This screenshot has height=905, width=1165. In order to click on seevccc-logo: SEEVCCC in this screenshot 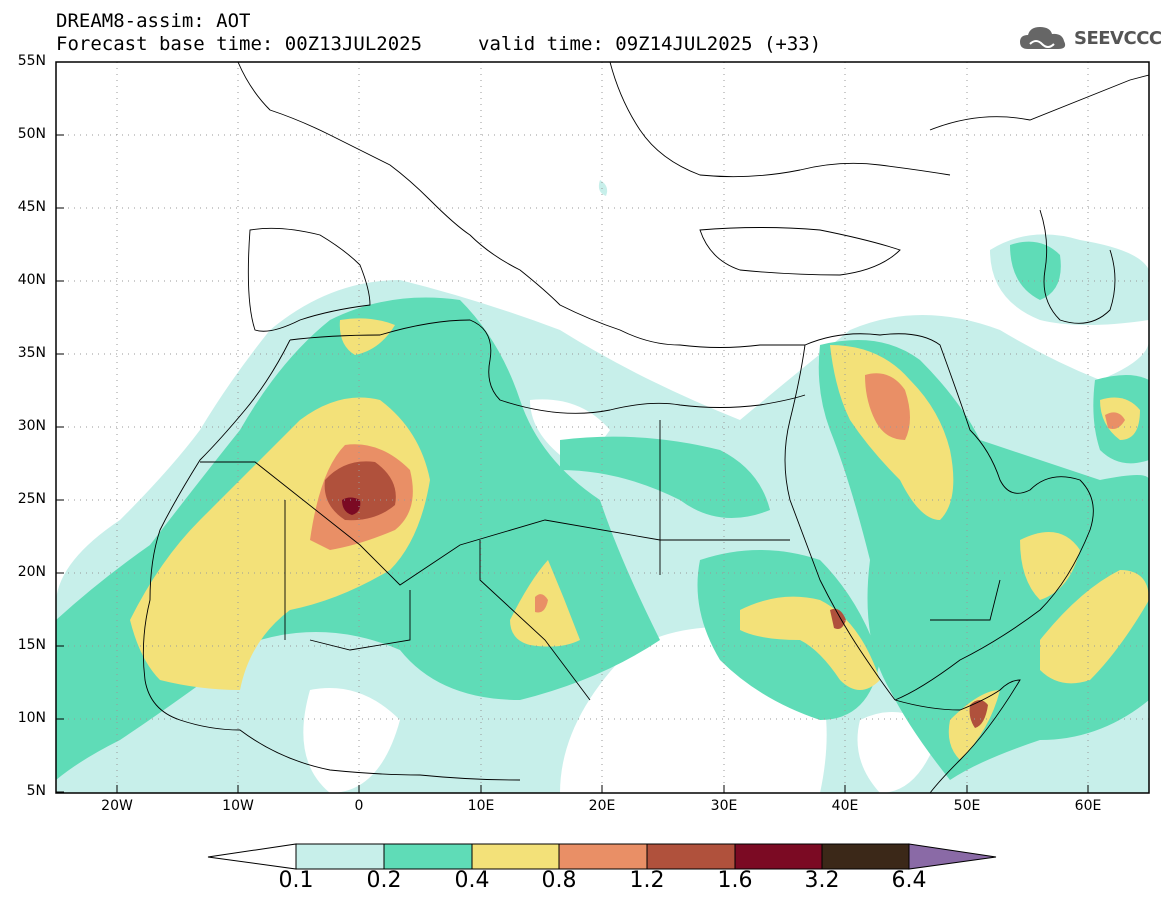, I will do `click(1090, 38)`.